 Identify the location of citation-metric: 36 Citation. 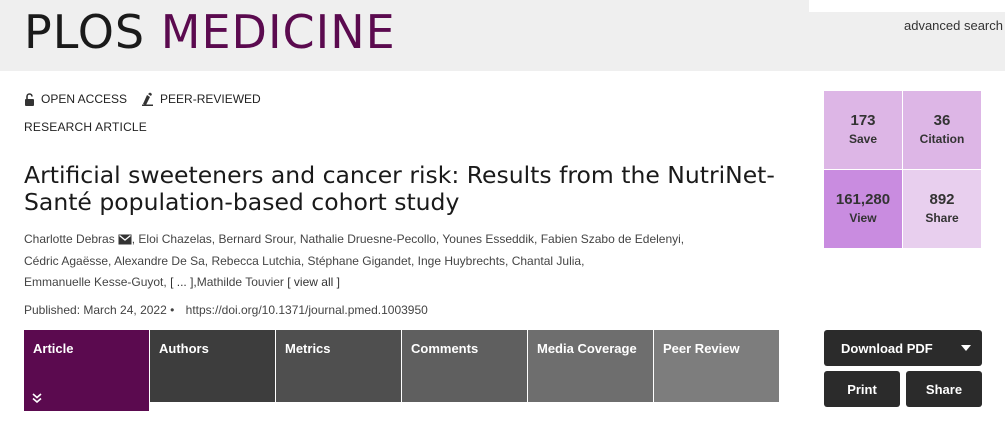
(942, 130).